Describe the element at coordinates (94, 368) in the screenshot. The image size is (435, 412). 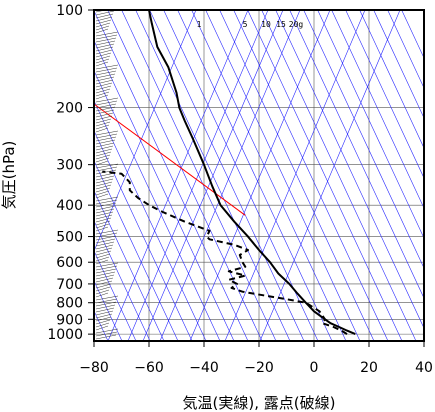
I see `x-tick-label: −80` at that location.